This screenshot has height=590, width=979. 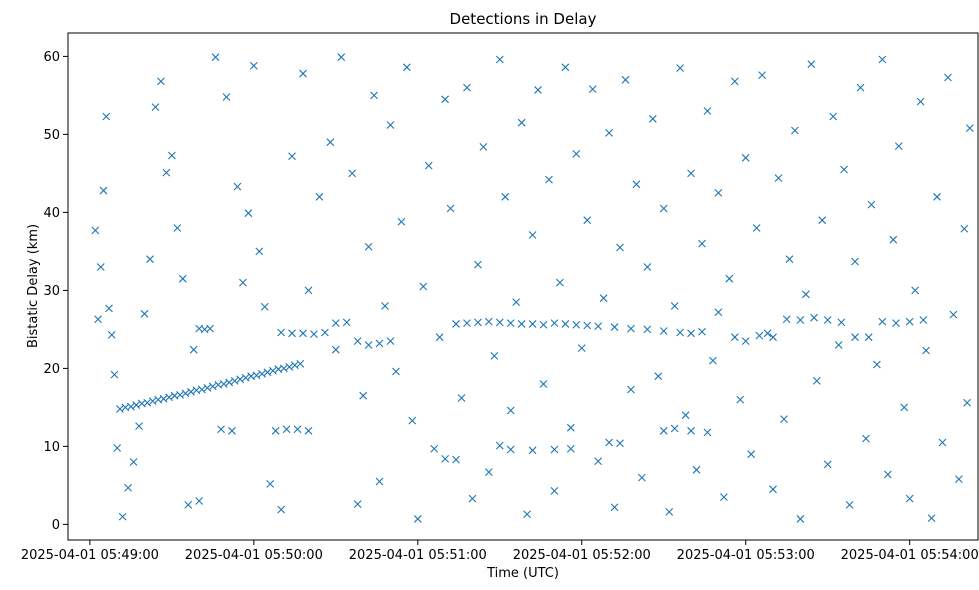 What do you see at coordinates (582, 555) in the screenshot?
I see `x-tick-label: 2025-04-01 05:52:00` at bounding box center [582, 555].